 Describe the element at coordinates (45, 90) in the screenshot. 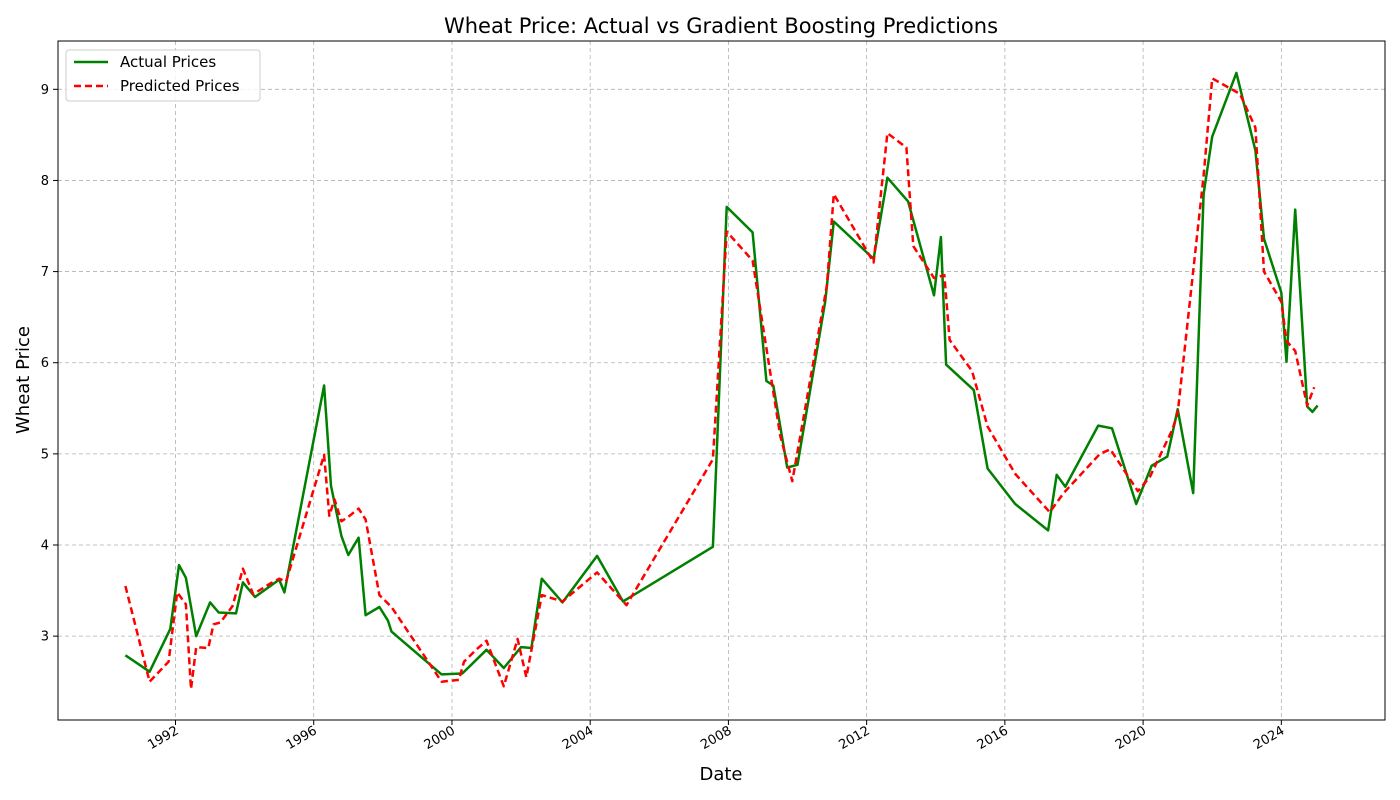

I see `y-tick-label: 9` at that location.